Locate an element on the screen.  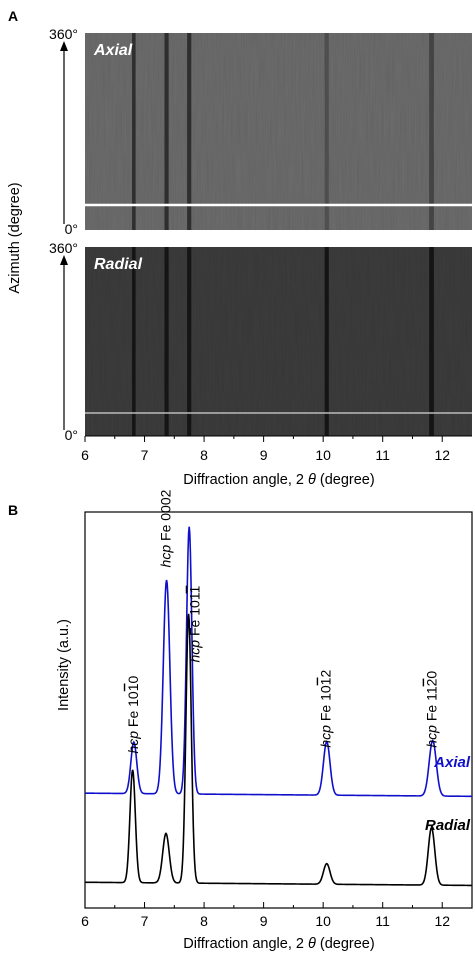
map-name-label: Axial is located at coordinates (113, 50).